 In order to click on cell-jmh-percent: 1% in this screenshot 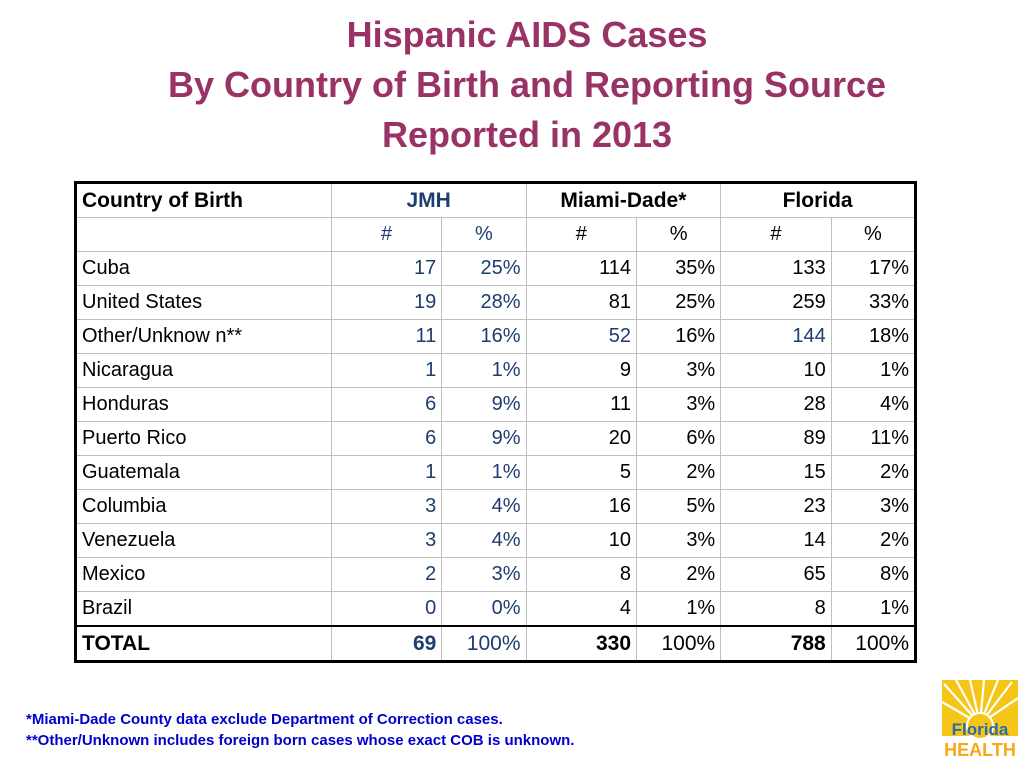, I will do `click(484, 472)`.